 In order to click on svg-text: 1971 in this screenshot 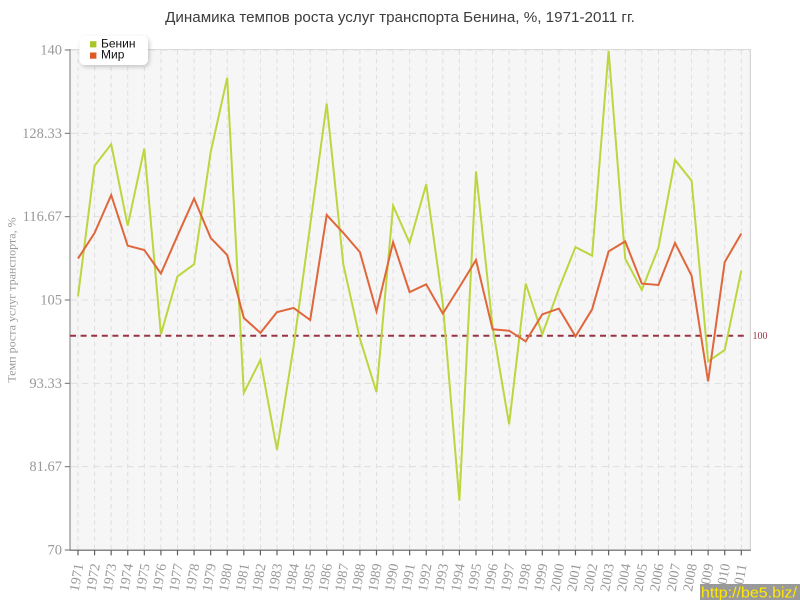, I will do `click(78, 578)`.